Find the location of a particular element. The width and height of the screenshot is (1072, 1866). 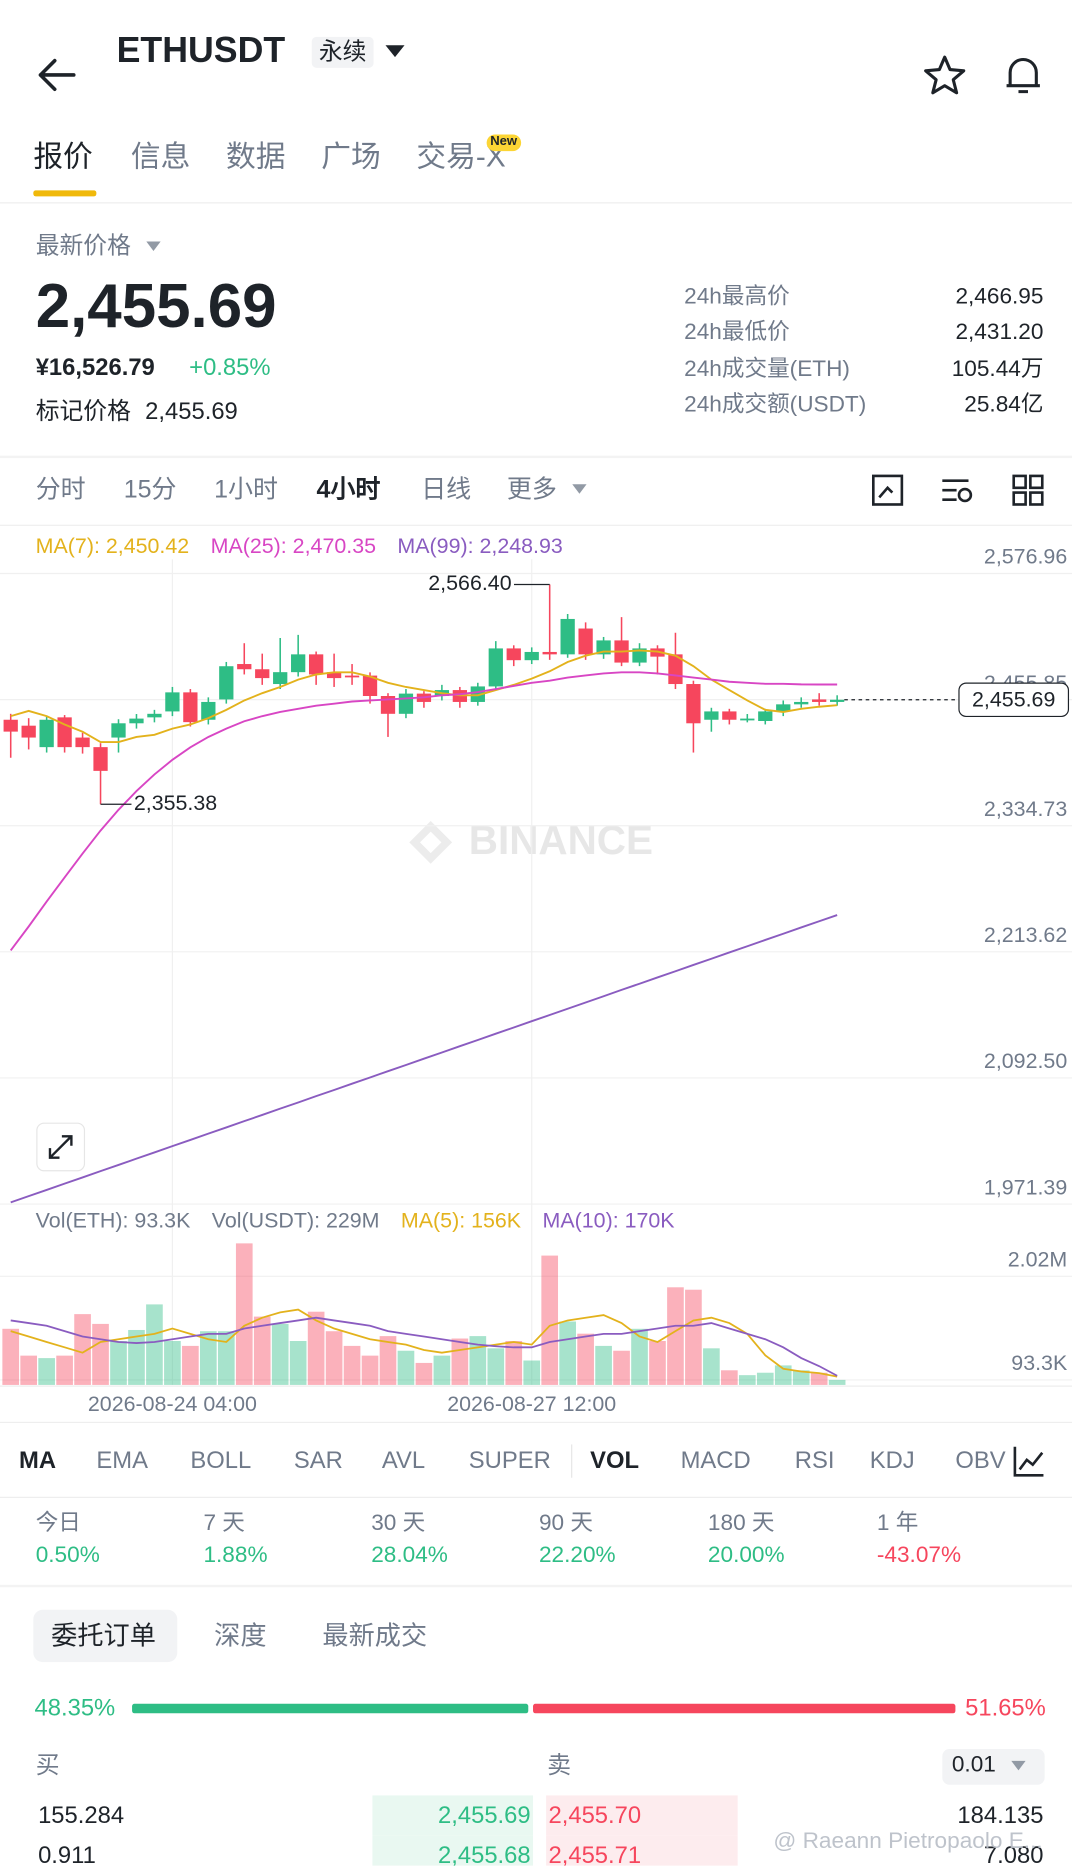

active-tab-indicator is located at coordinates (65, 193).